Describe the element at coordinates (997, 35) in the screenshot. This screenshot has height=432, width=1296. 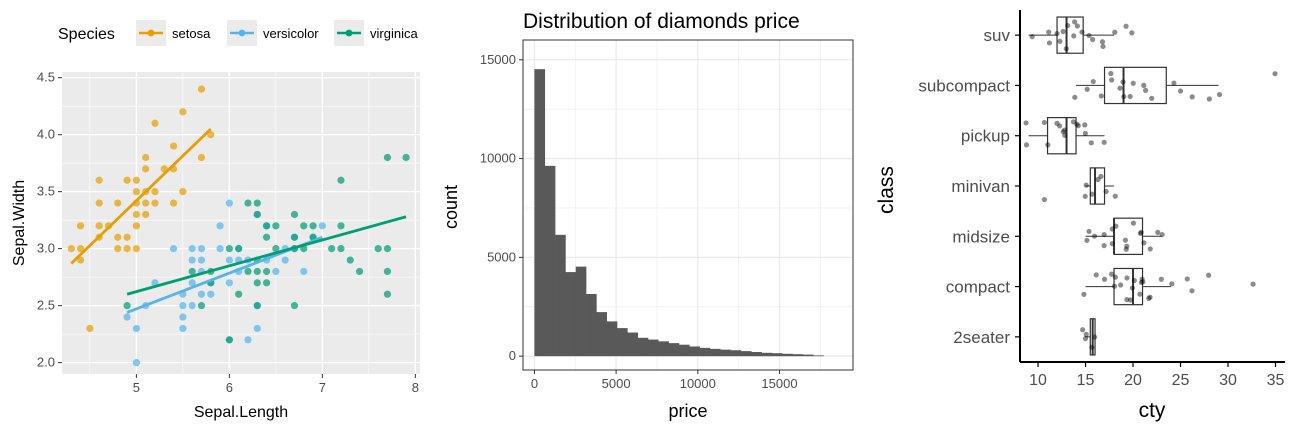
I see `y-tick-label-suv: suv` at that location.